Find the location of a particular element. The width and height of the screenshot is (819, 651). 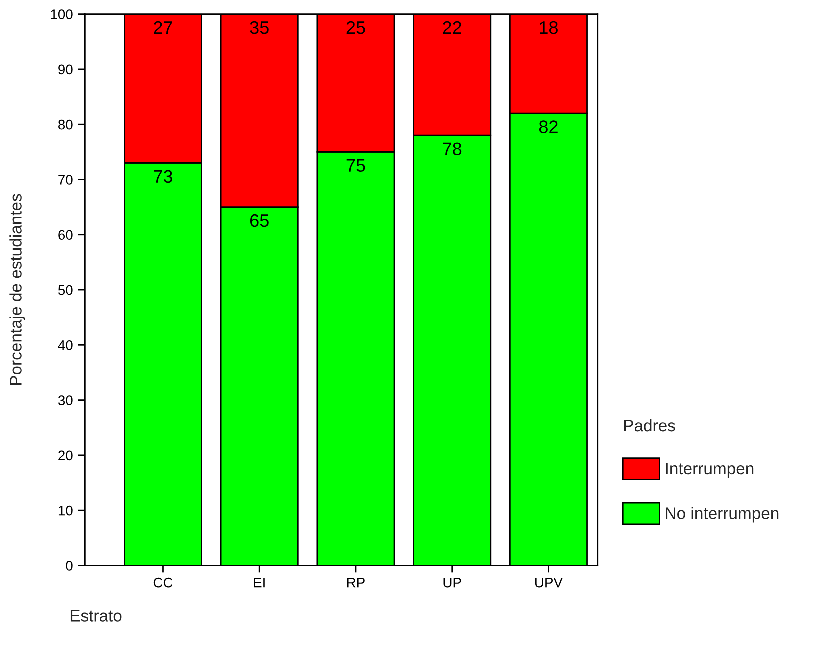

y-axis-title: Porcentaje de estudiantes is located at coordinates (18, 290).